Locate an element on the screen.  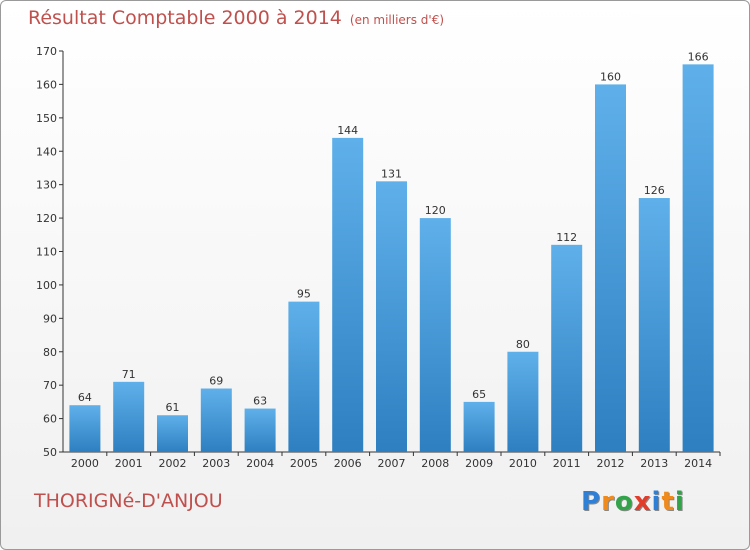
bar-value-label: 61 is located at coordinates (173, 407).